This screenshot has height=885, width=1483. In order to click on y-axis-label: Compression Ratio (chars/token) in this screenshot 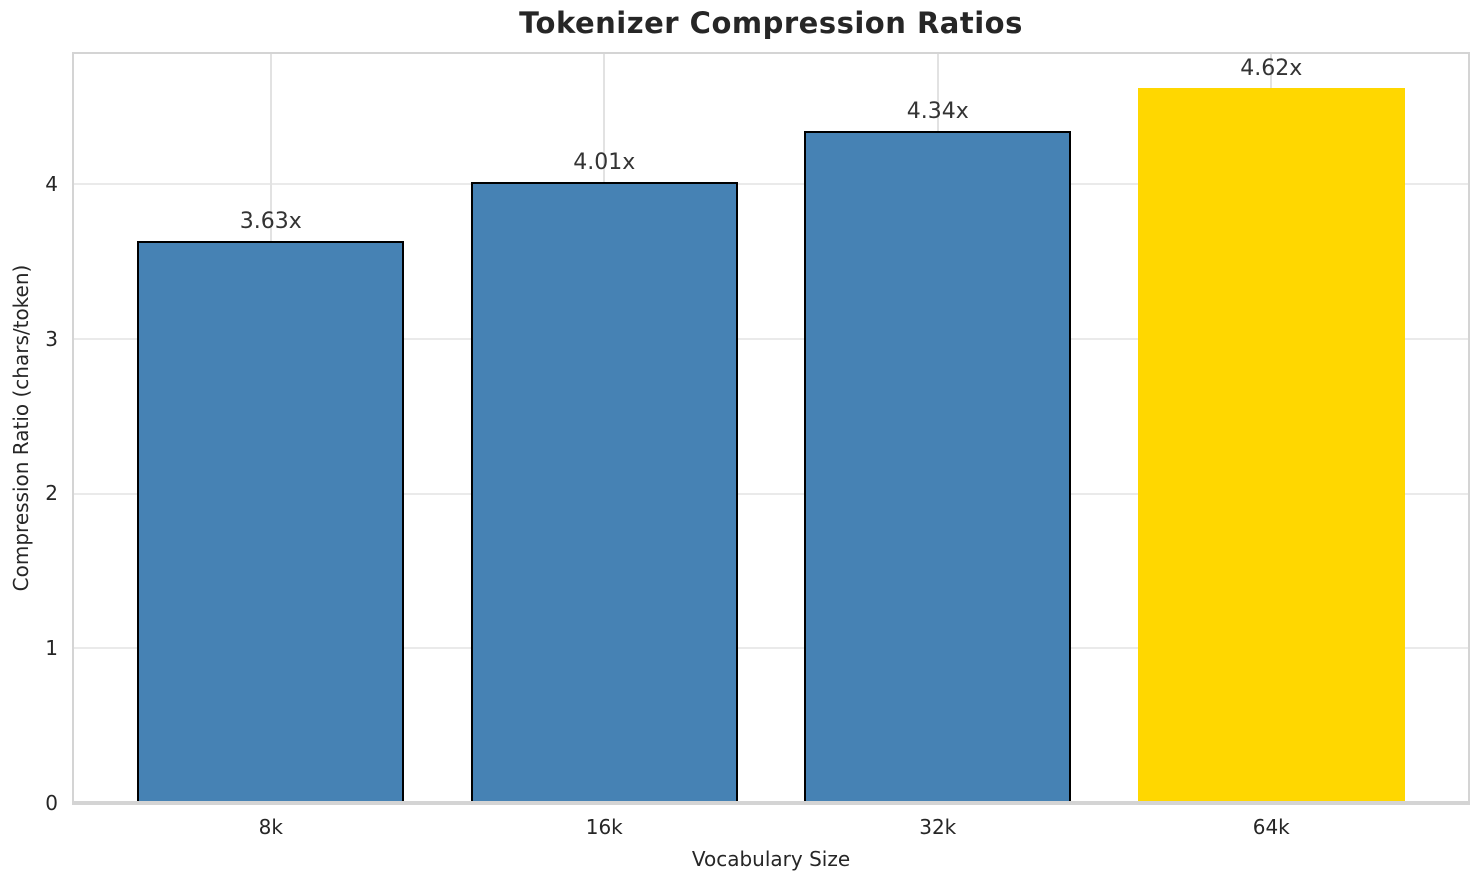, I will do `click(21, 428)`.